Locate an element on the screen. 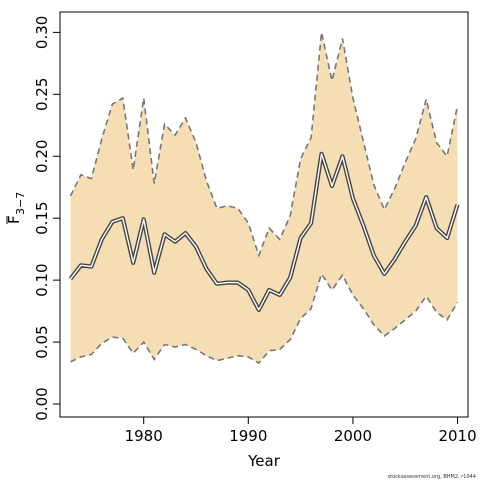 The image size is (480, 480). x-axis-title: Year is located at coordinates (264, 461).